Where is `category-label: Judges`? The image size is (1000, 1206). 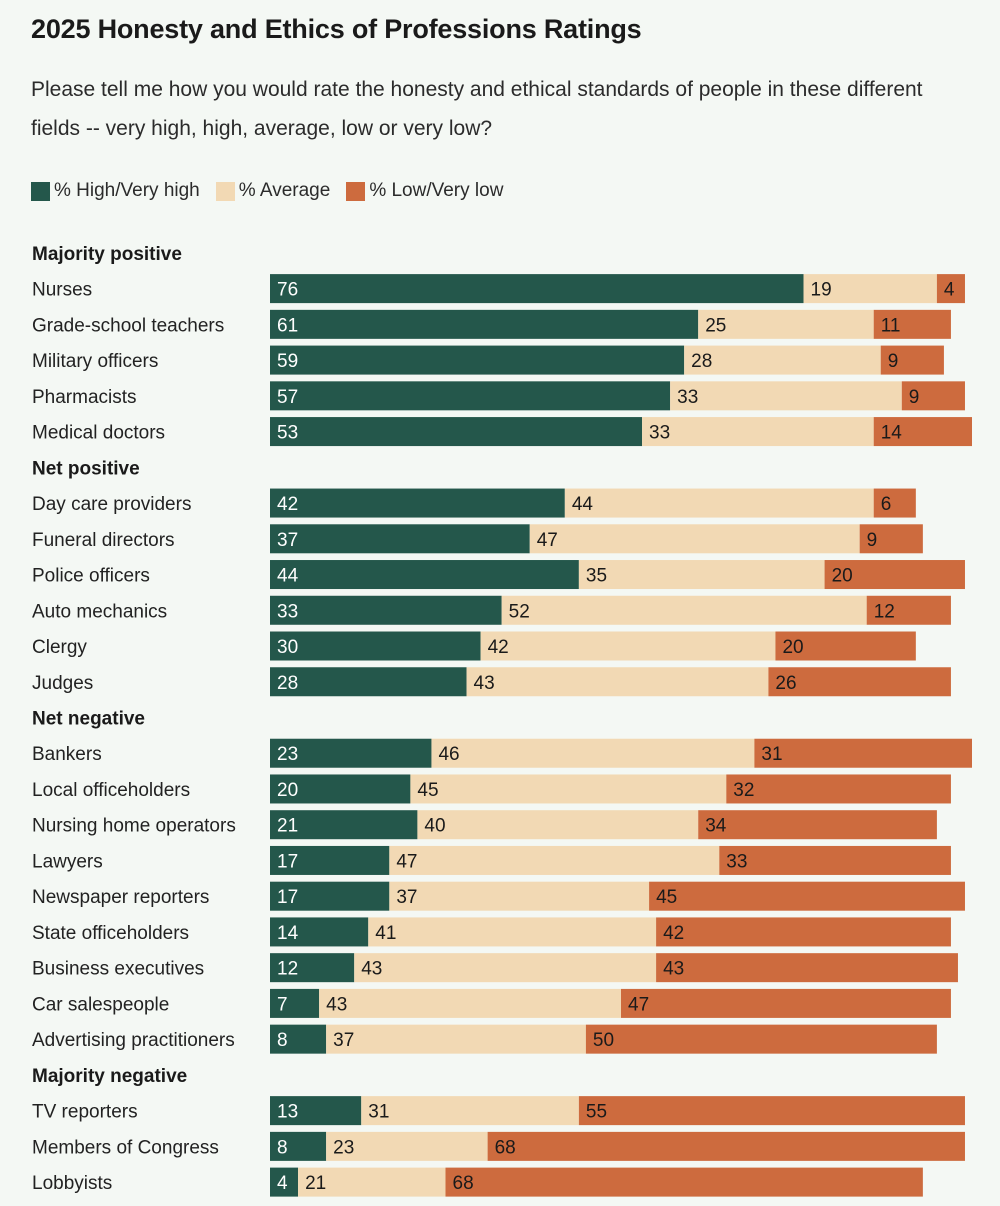 category-label: Judges is located at coordinates (62, 683).